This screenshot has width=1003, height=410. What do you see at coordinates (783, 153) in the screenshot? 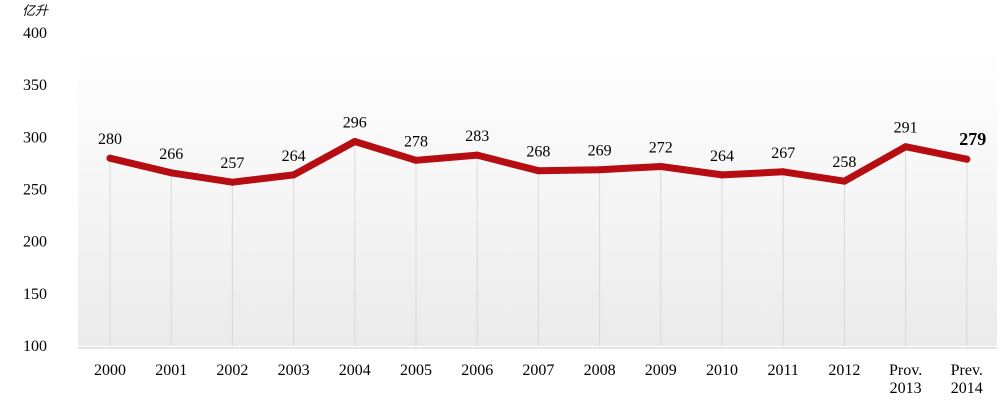
I see `data-label: 267` at bounding box center [783, 153].